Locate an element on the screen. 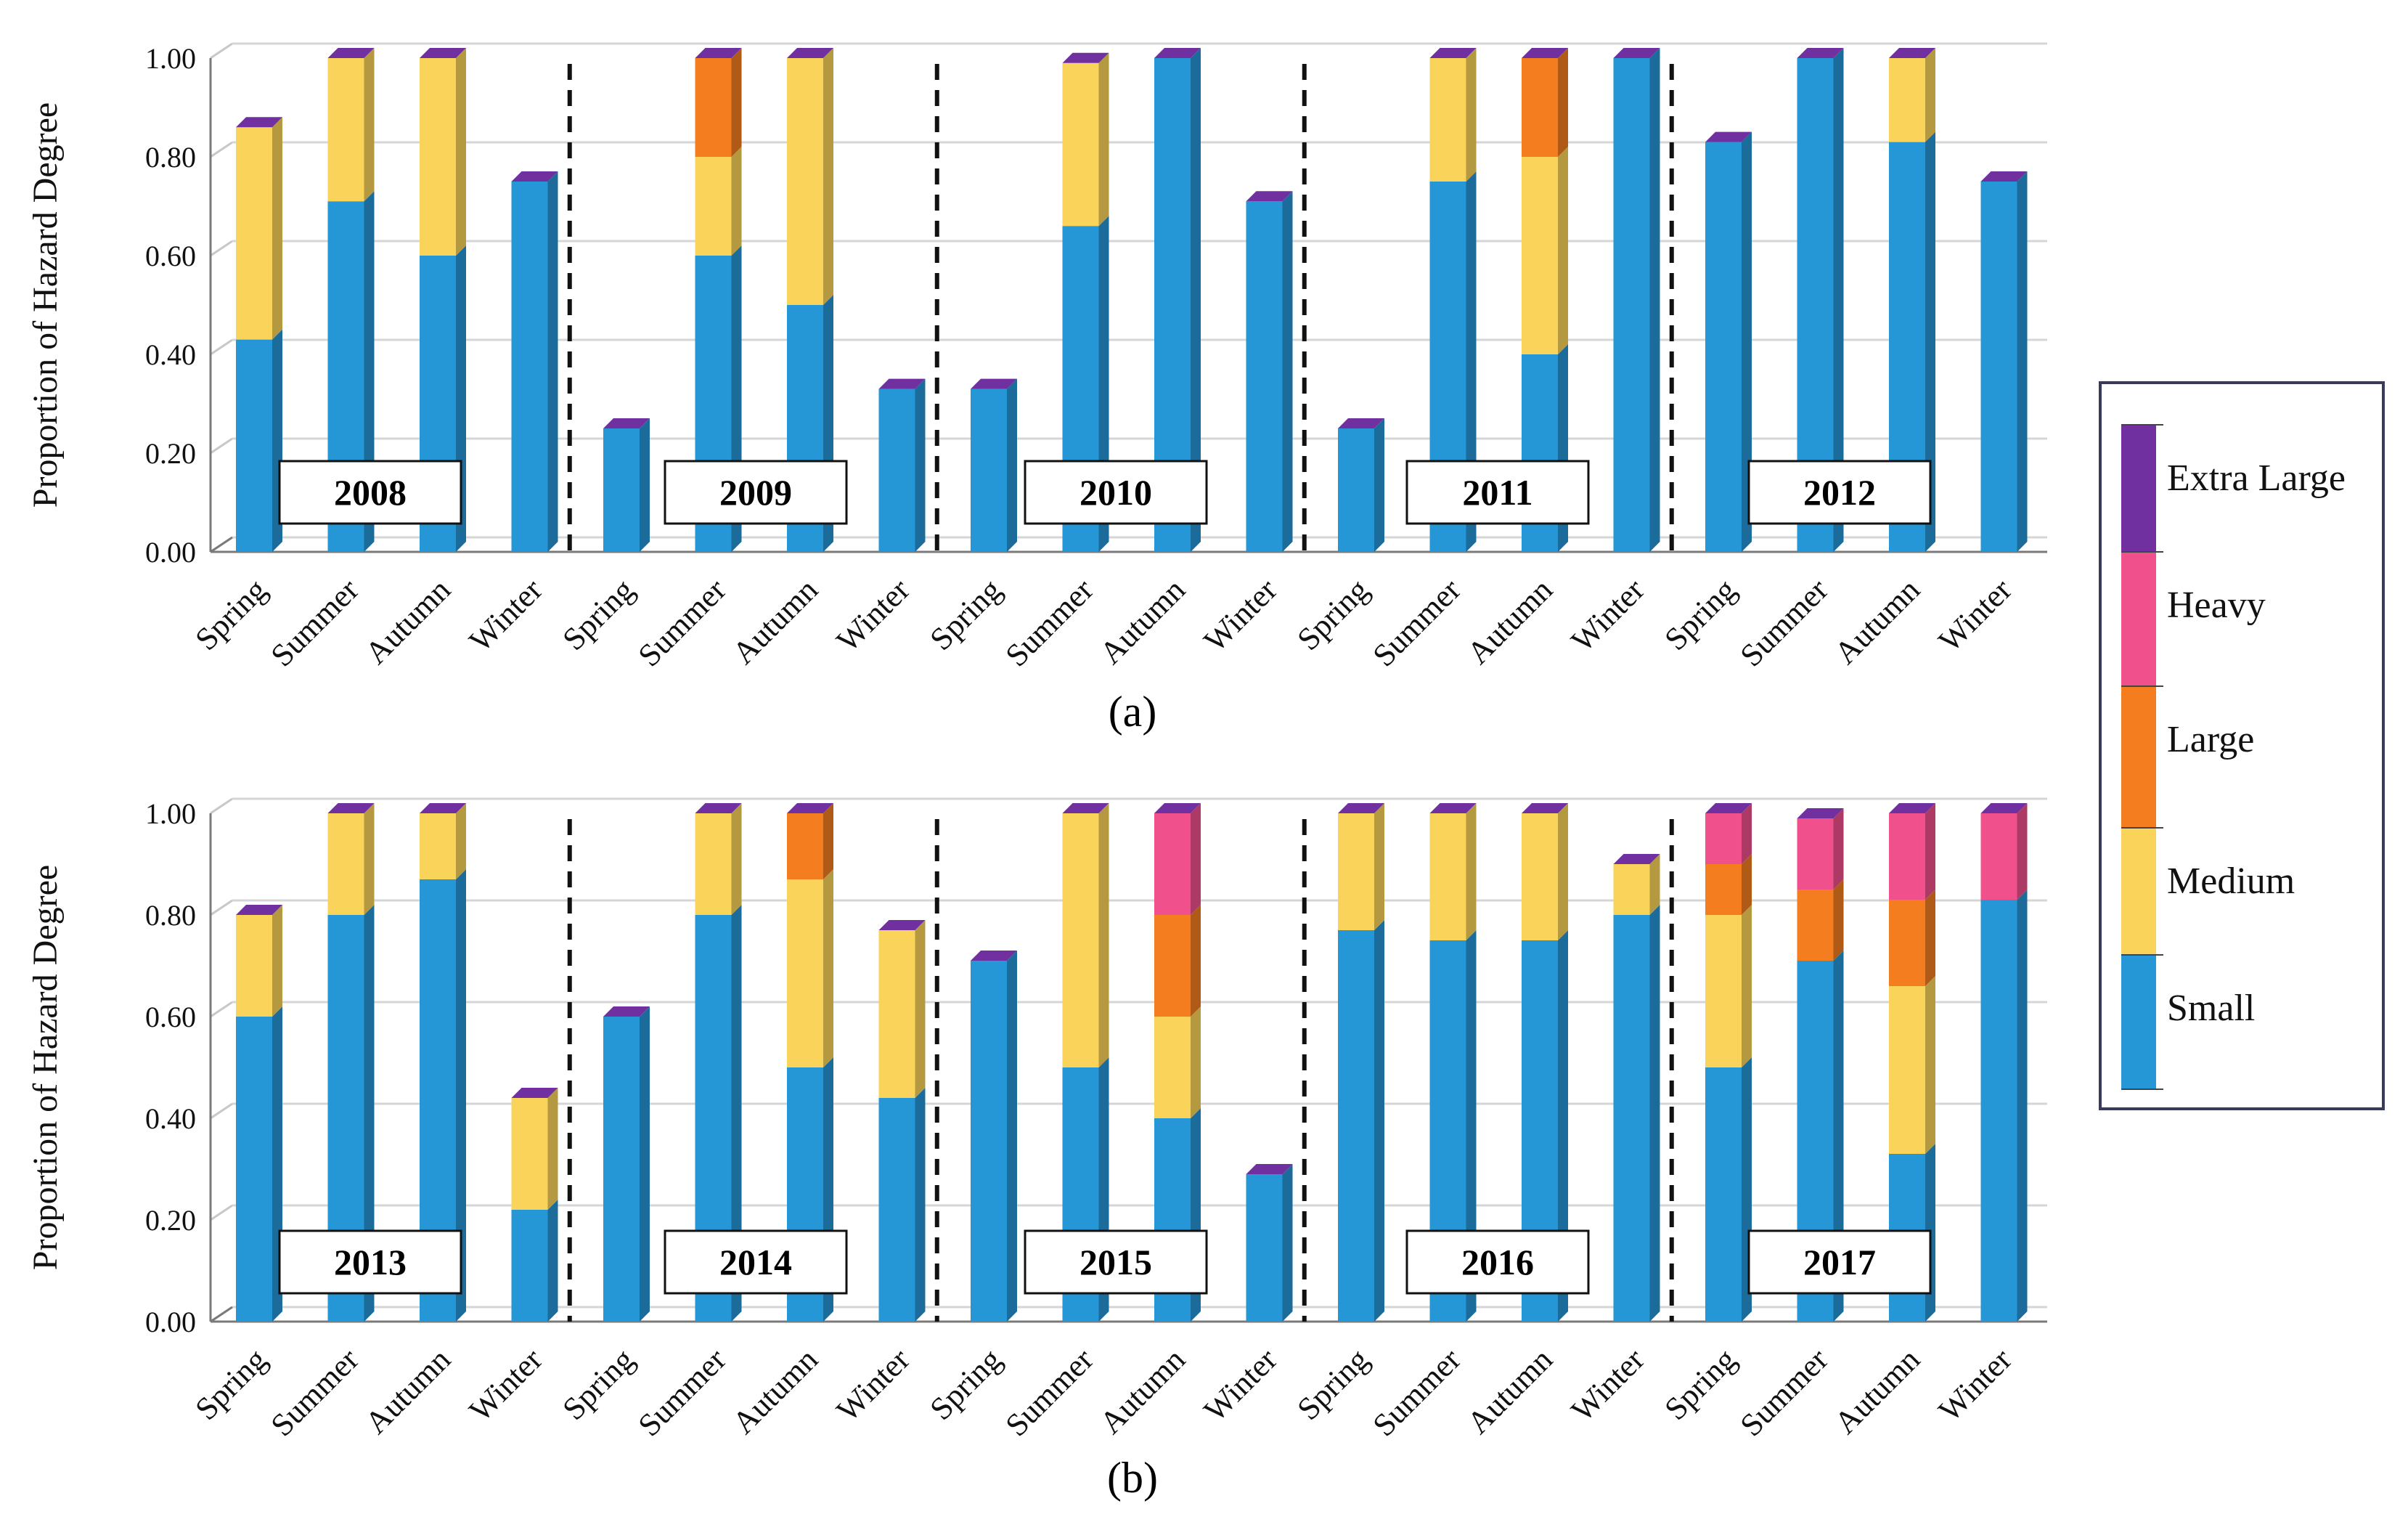 This screenshot has height=1530, width=2408. year-label: 2017 is located at coordinates (1840, 1262).